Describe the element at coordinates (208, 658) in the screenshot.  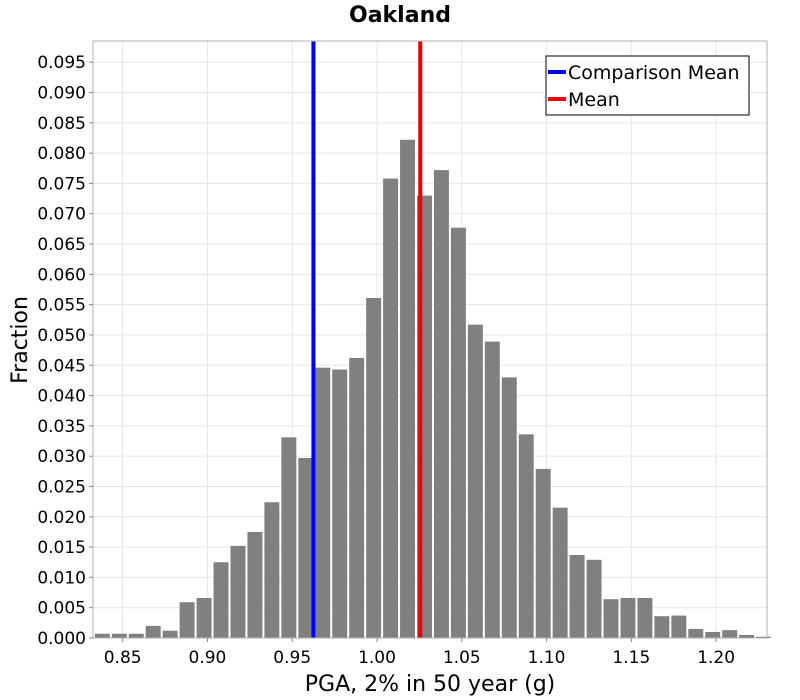
I see `x-tick-label: 0.90` at that location.